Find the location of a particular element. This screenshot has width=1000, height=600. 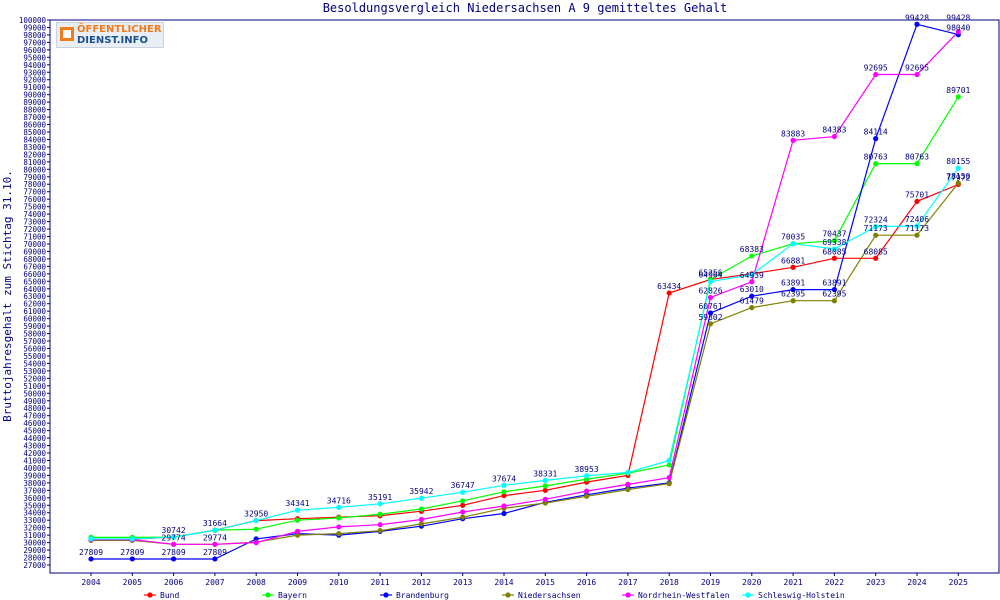

y-tick-label: 74000 is located at coordinates (34, 214).